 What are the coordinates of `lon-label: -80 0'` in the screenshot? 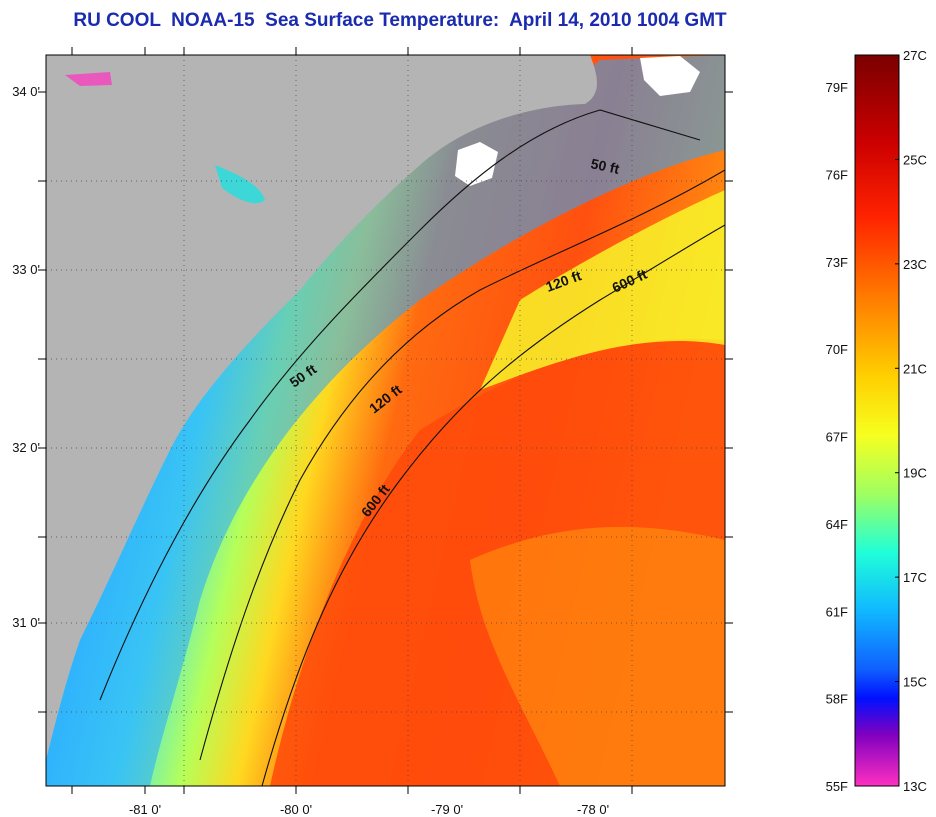 It's located at (296, 809).